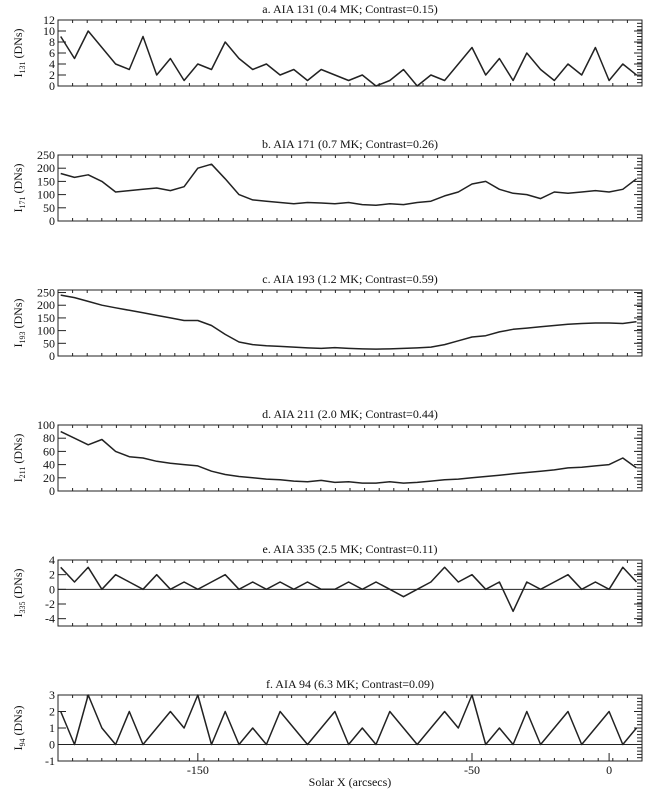  What do you see at coordinates (22, 68) in the screenshot?
I see `y-label-subscript: 131` at bounding box center [22, 68].